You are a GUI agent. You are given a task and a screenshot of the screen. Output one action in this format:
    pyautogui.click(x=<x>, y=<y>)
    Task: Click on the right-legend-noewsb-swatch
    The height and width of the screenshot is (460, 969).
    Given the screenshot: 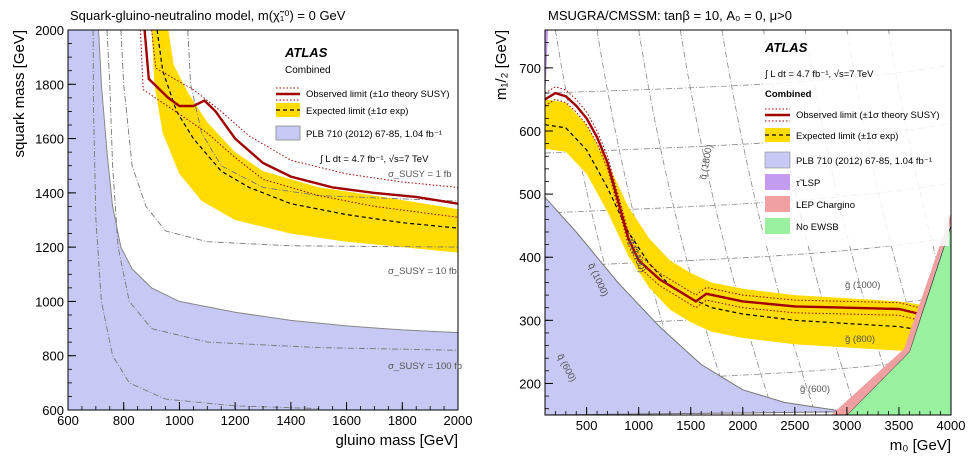 What is the action you would take?
    pyautogui.click(x=777, y=226)
    